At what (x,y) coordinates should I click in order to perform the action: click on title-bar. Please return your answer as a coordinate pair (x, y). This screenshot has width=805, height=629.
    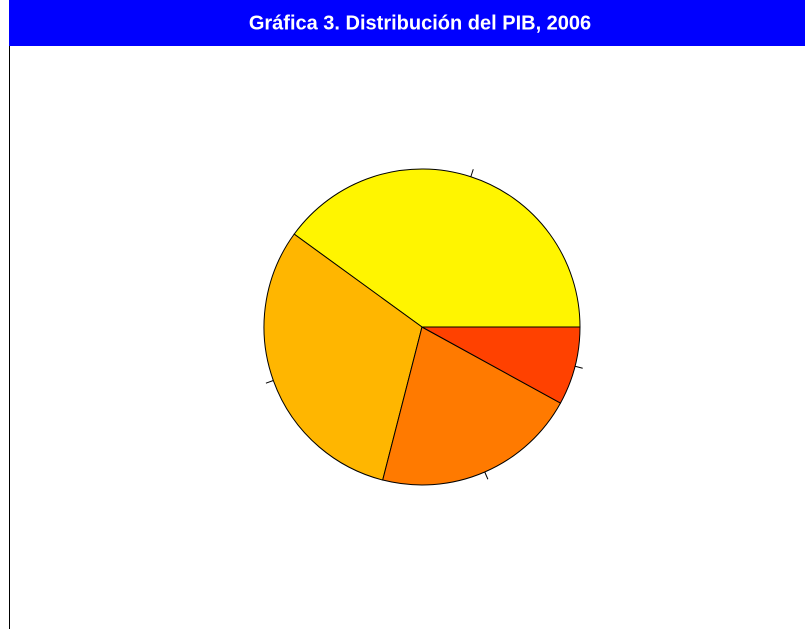
    Looking at the image, I should click on (407, 23).